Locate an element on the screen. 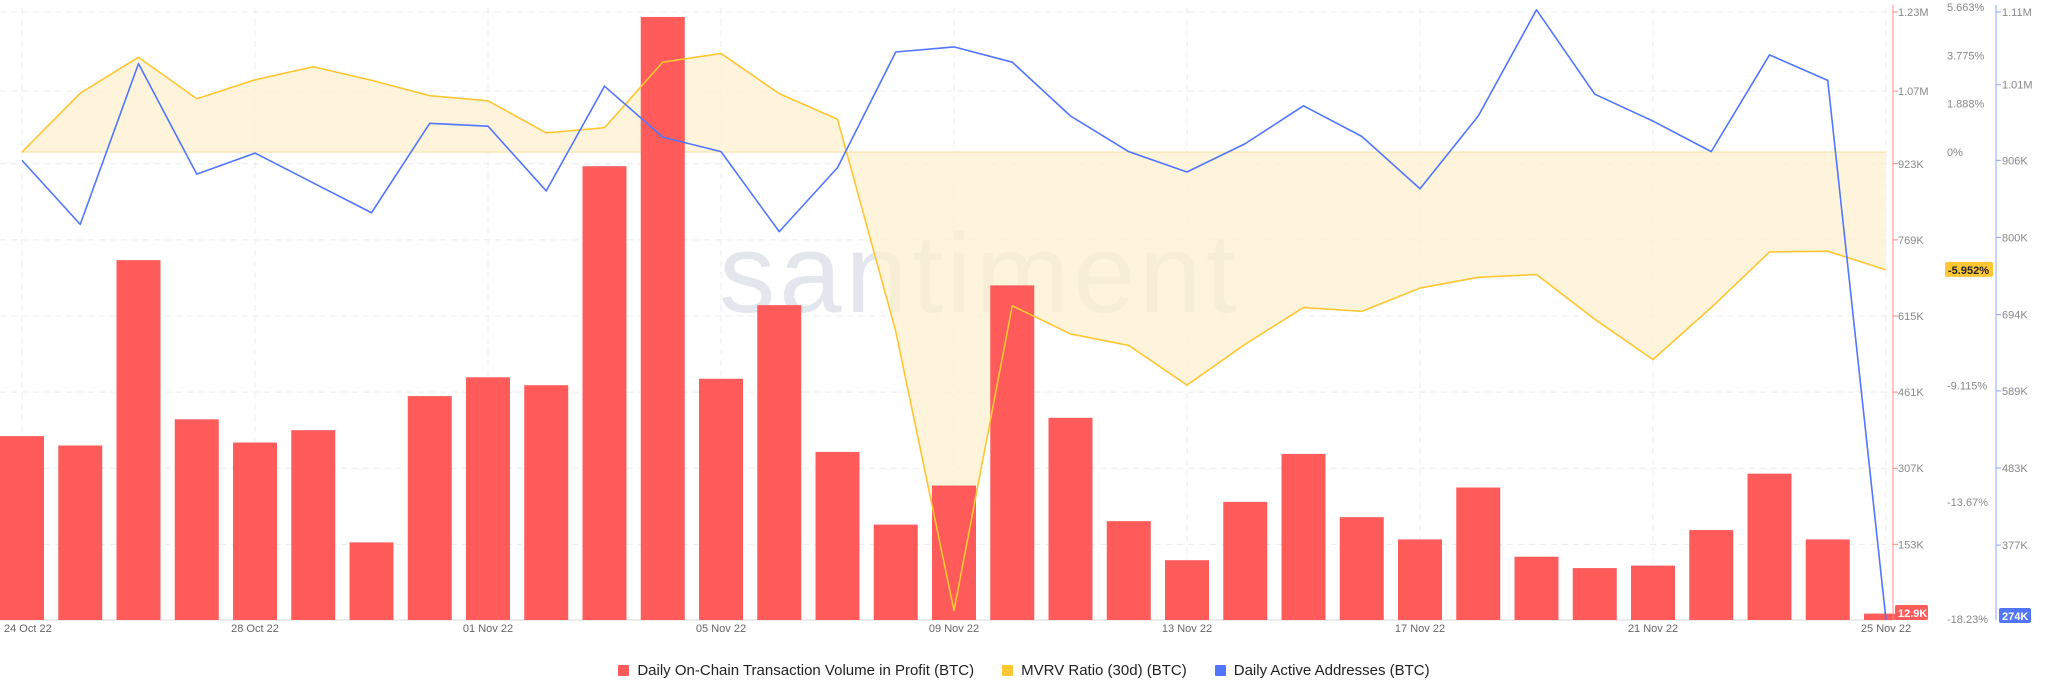 The image size is (2048, 698). x-tick-label-7: 21 Nov 22 is located at coordinates (1653, 629).